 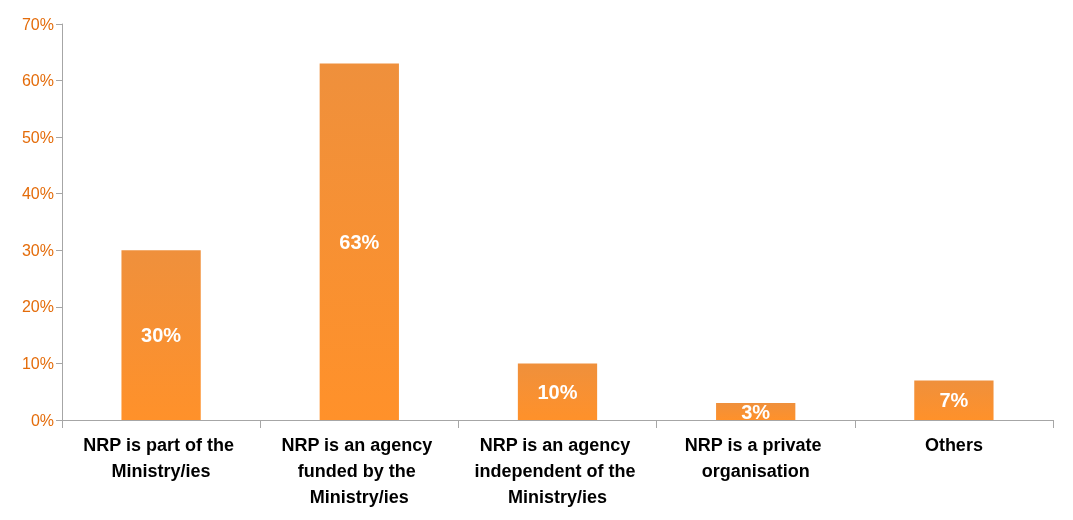 I want to click on data-label: 63%, so click(x=359, y=241).